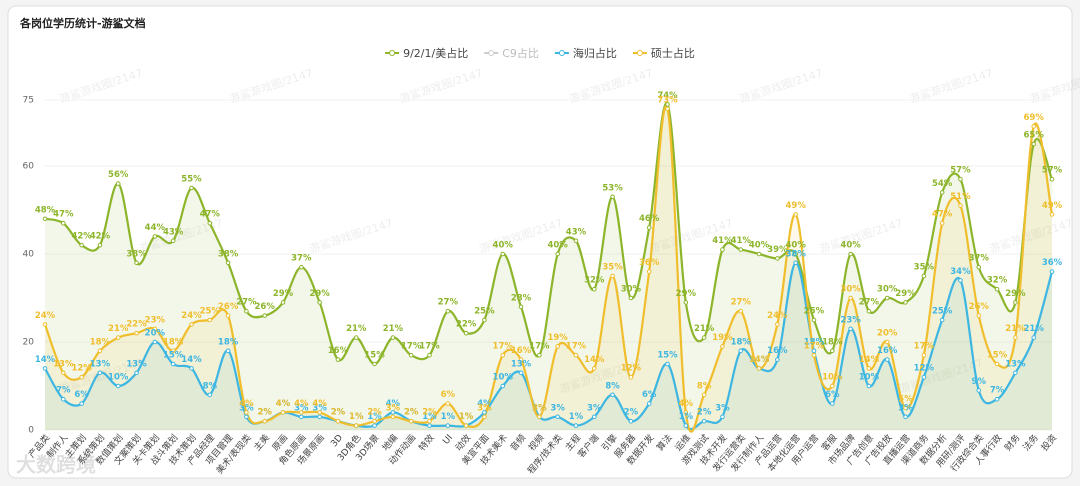 This screenshot has width=1080, height=486. Describe the element at coordinates (448, 395) in the screenshot. I see `data-label: 6%` at that location.